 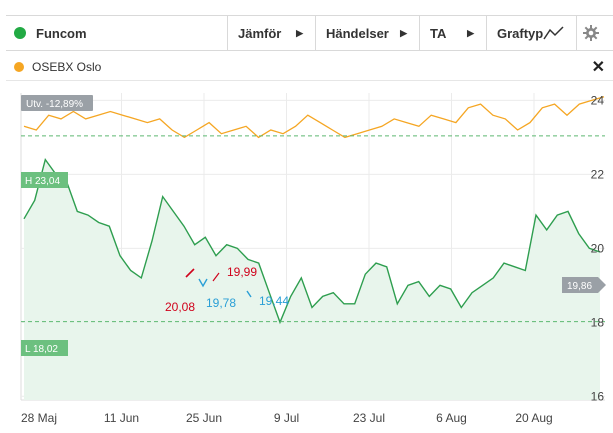 I want to click on annotation-19-78: 19,78, so click(x=221, y=303).